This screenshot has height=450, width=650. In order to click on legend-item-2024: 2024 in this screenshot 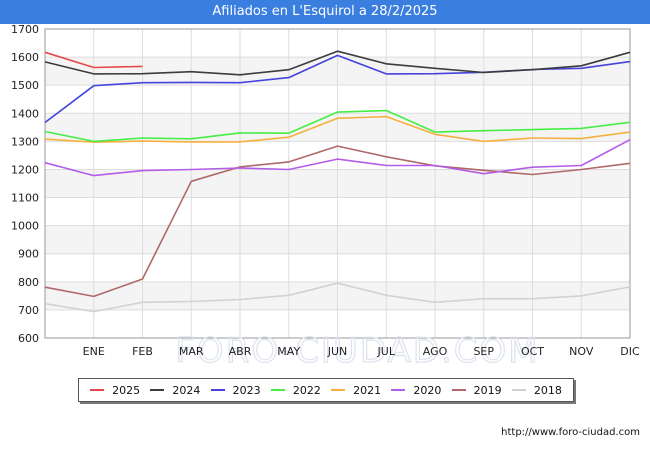, I will do `click(175, 390)`.